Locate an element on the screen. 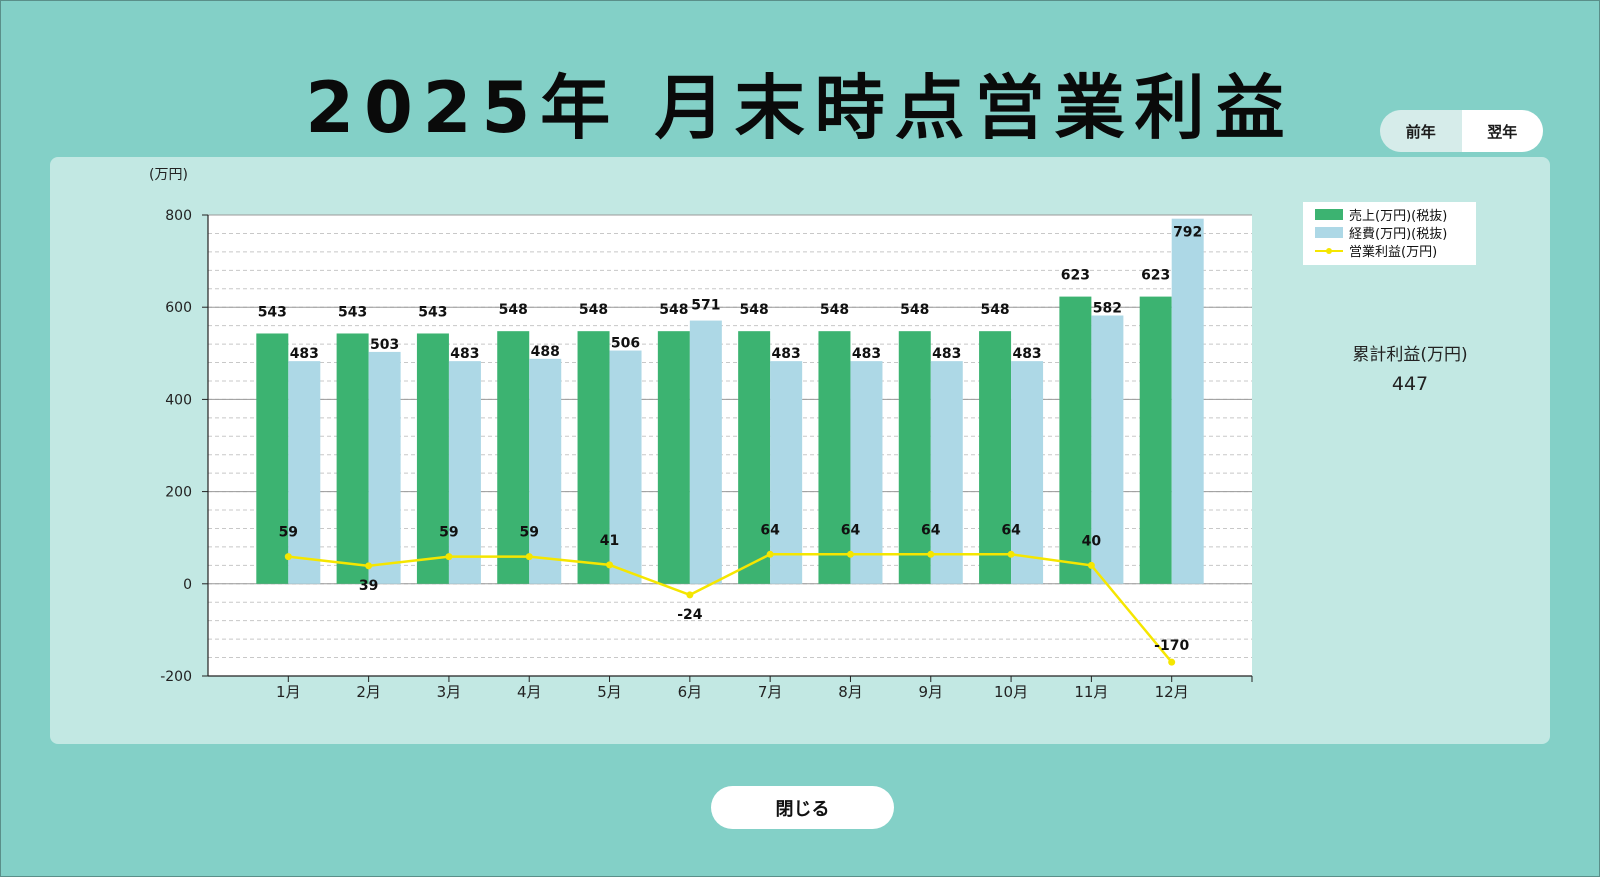 The width and height of the screenshot is (1600, 877). y-tick-label: 600 is located at coordinates (178, 308).